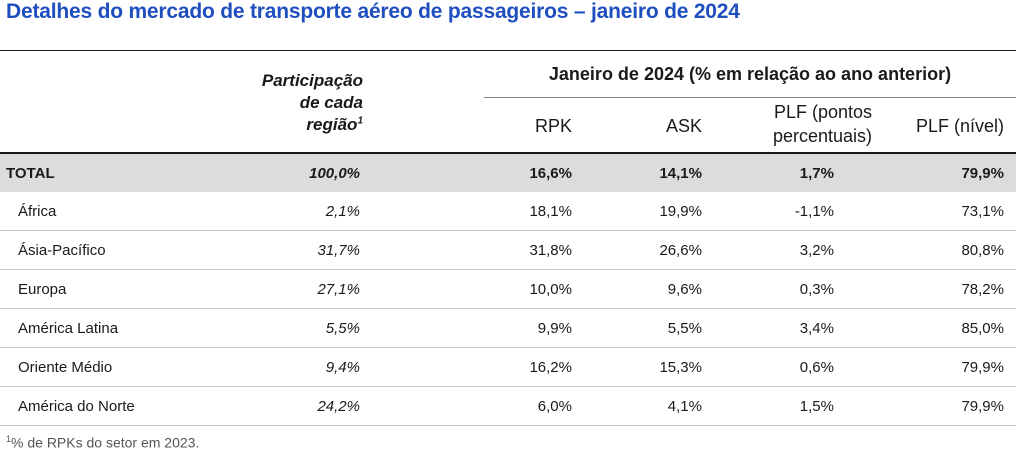 Image resolution: width=1024 pixels, height=458 pixels. I want to click on row-ask: 9,6%, so click(684, 289).